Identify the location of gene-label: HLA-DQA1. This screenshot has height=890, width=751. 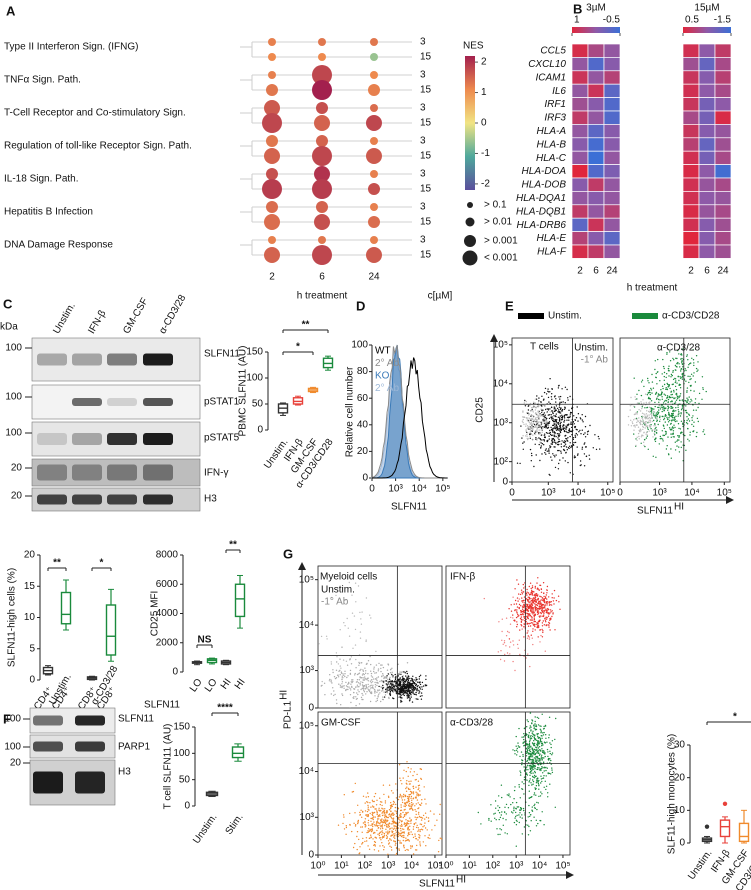
(541, 198).